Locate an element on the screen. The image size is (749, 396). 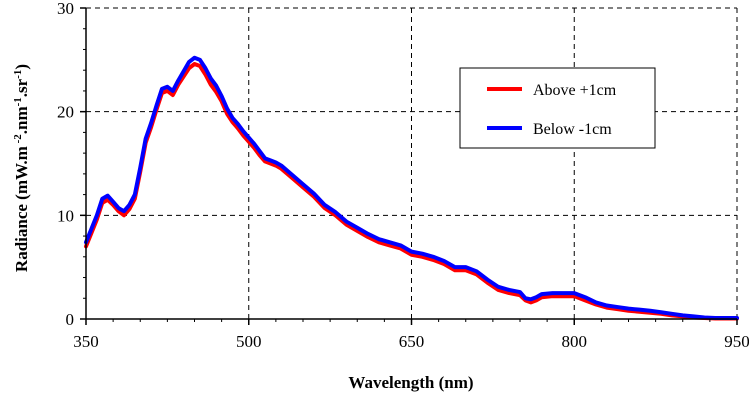
legend-box is located at coordinates (557, 108).